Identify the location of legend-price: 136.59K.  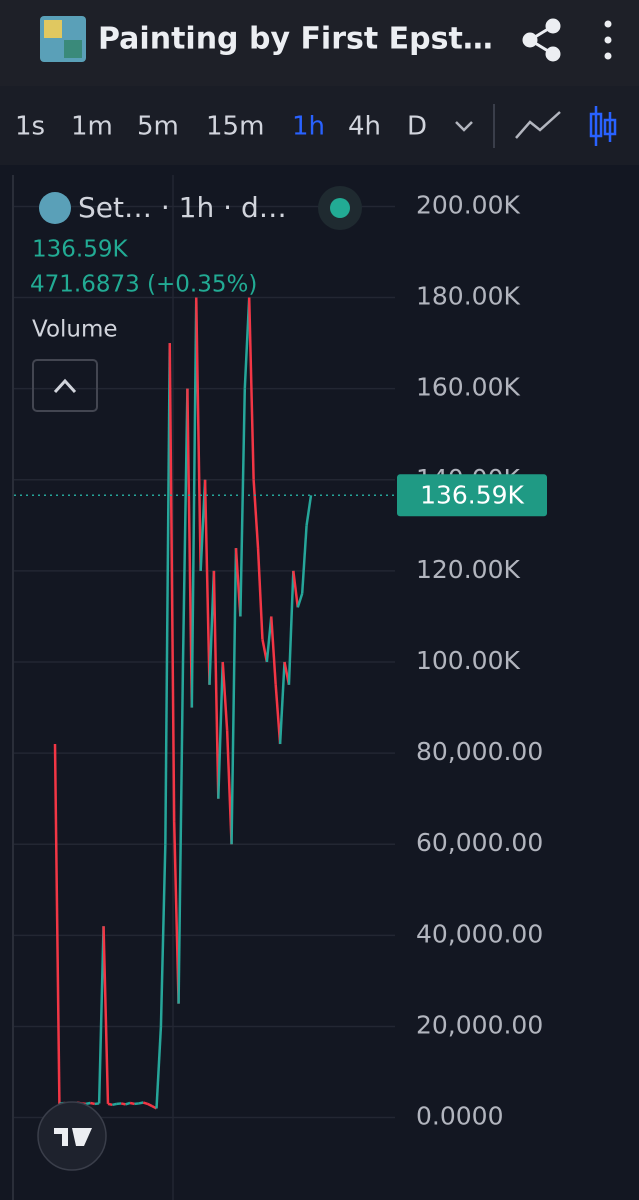
(80, 250).